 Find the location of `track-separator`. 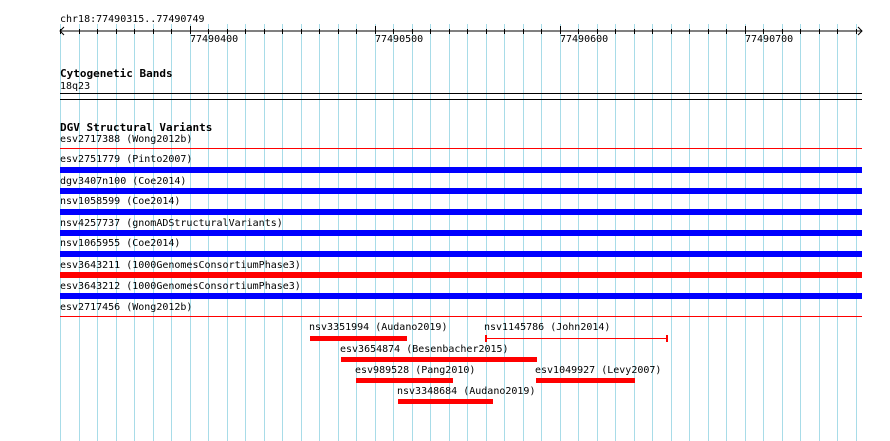

track-separator is located at coordinates (461, 99).